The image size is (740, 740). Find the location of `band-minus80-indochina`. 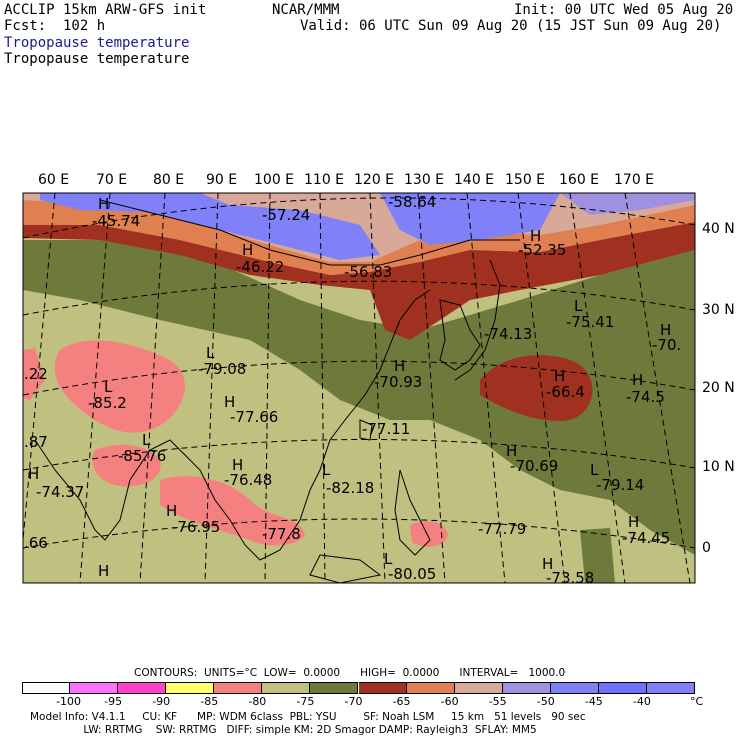

band-minus80-indochina is located at coordinates (232, 511).